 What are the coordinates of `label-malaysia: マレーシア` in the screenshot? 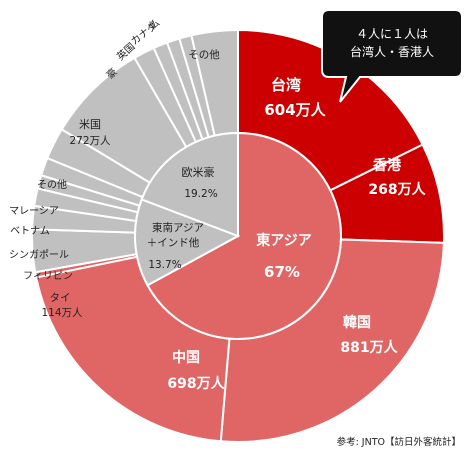 It's located at (34, 211).